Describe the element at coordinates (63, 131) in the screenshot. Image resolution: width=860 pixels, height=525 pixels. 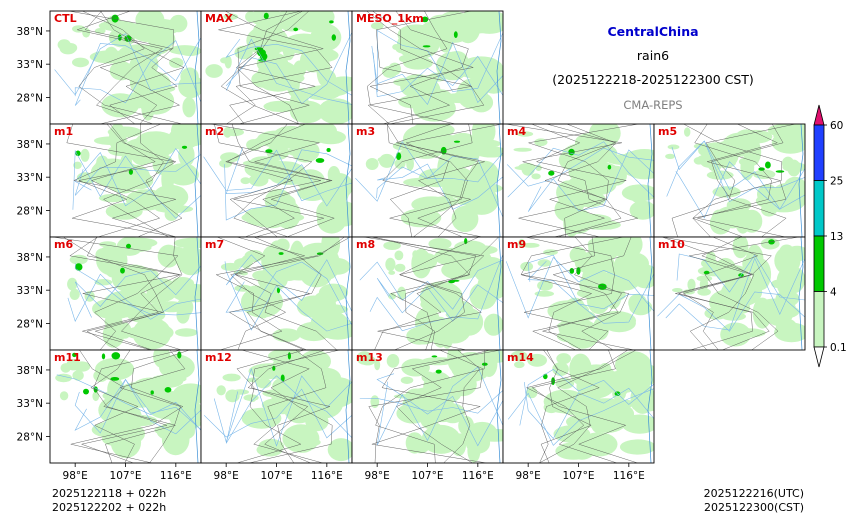
I see `panel-label: m1` at that location.